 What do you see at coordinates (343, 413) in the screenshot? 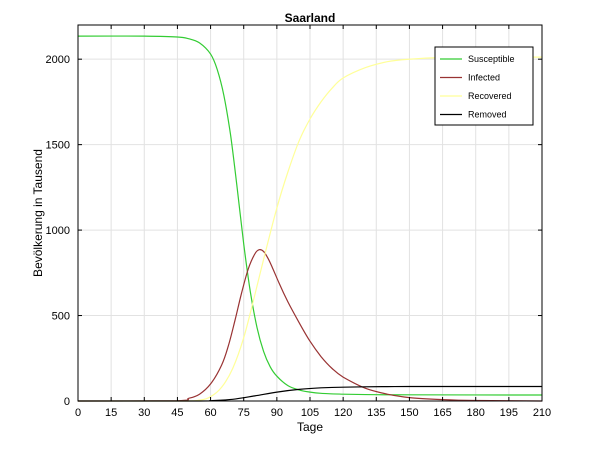
I see `x-tick-label: 120` at bounding box center [343, 413].